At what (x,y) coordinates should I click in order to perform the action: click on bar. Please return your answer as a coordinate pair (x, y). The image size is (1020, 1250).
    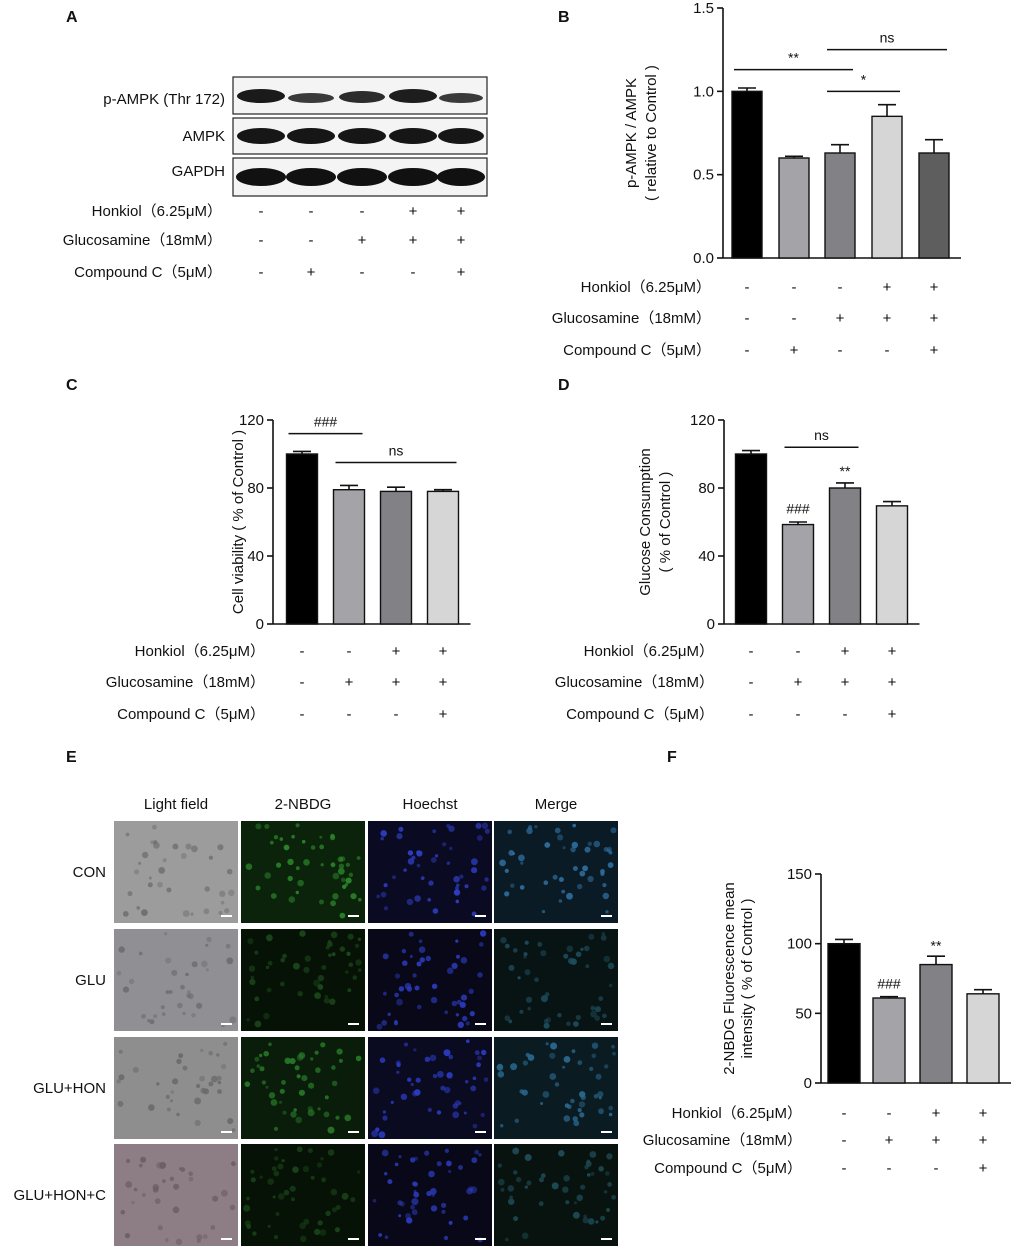
    Looking at the image, I should click on (396, 557).